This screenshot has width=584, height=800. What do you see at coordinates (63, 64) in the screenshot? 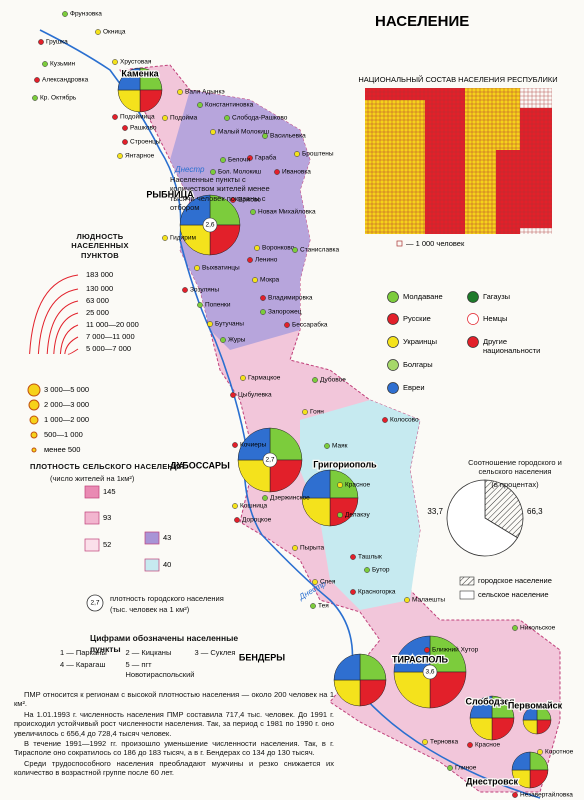
I see `village-label: Кузьмин` at bounding box center [63, 64].